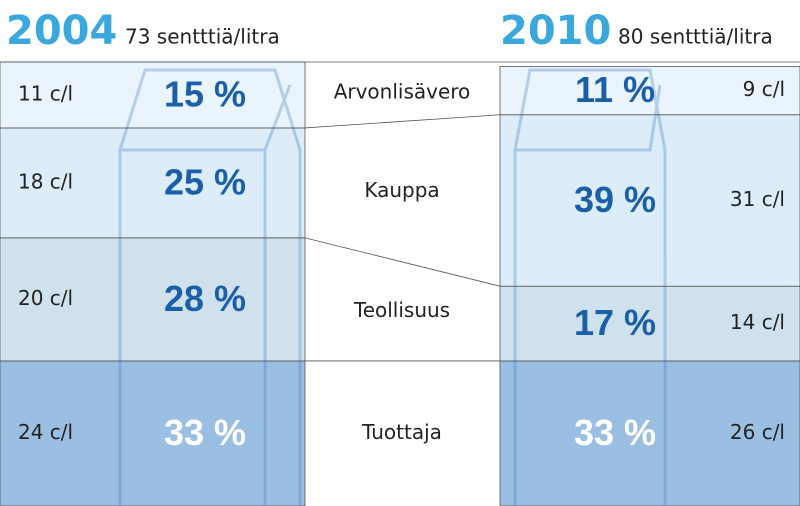  Describe the element at coordinates (61, 31) in the screenshot. I see `year-label: 2004` at that location.